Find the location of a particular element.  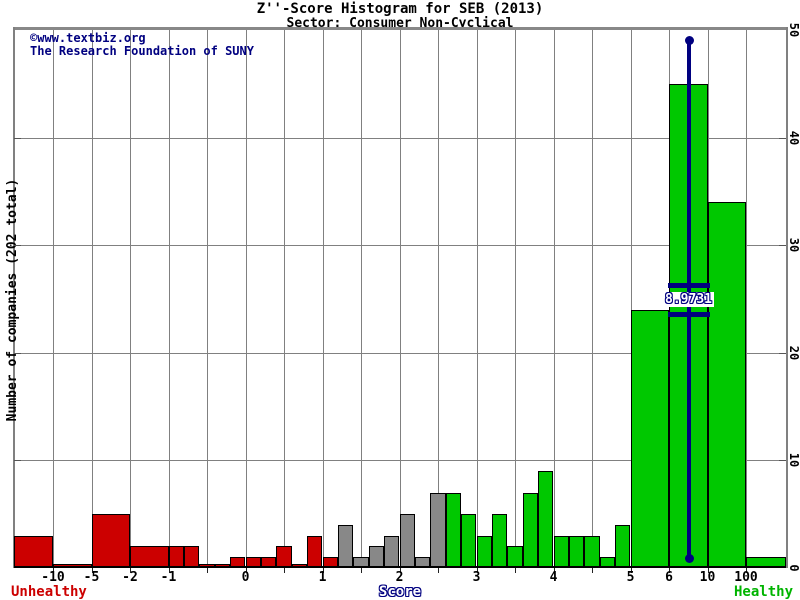

x-tick-label: -2 is located at coordinates (130, 577).